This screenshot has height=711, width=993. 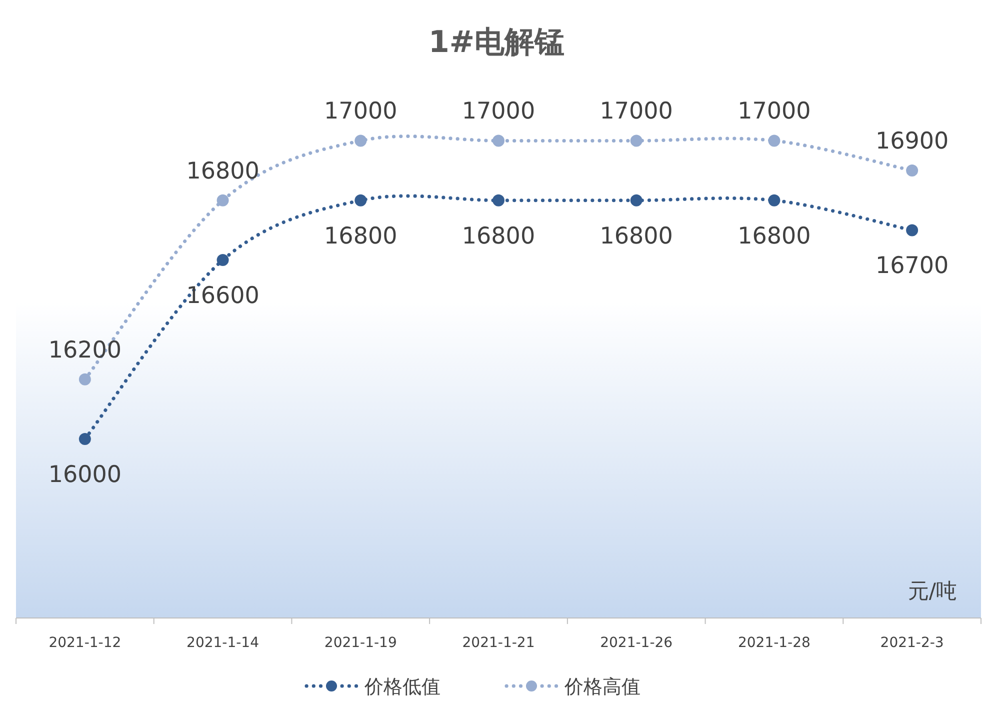 I want to click on data-label: 16600, so click(x=223, y=296).